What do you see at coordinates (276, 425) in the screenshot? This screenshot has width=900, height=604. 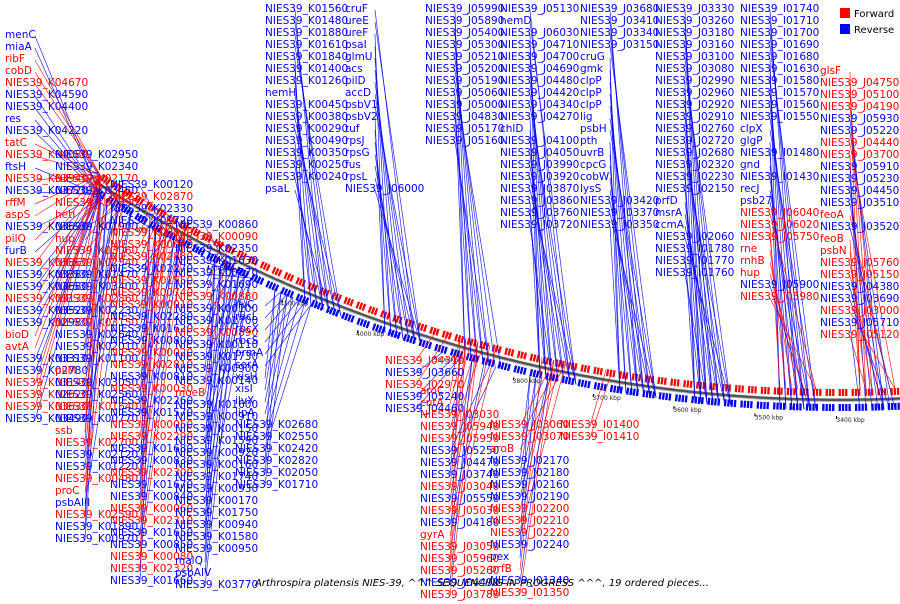 I see `gene-label: NIES39_K02680` at bounding box center [276, 425].